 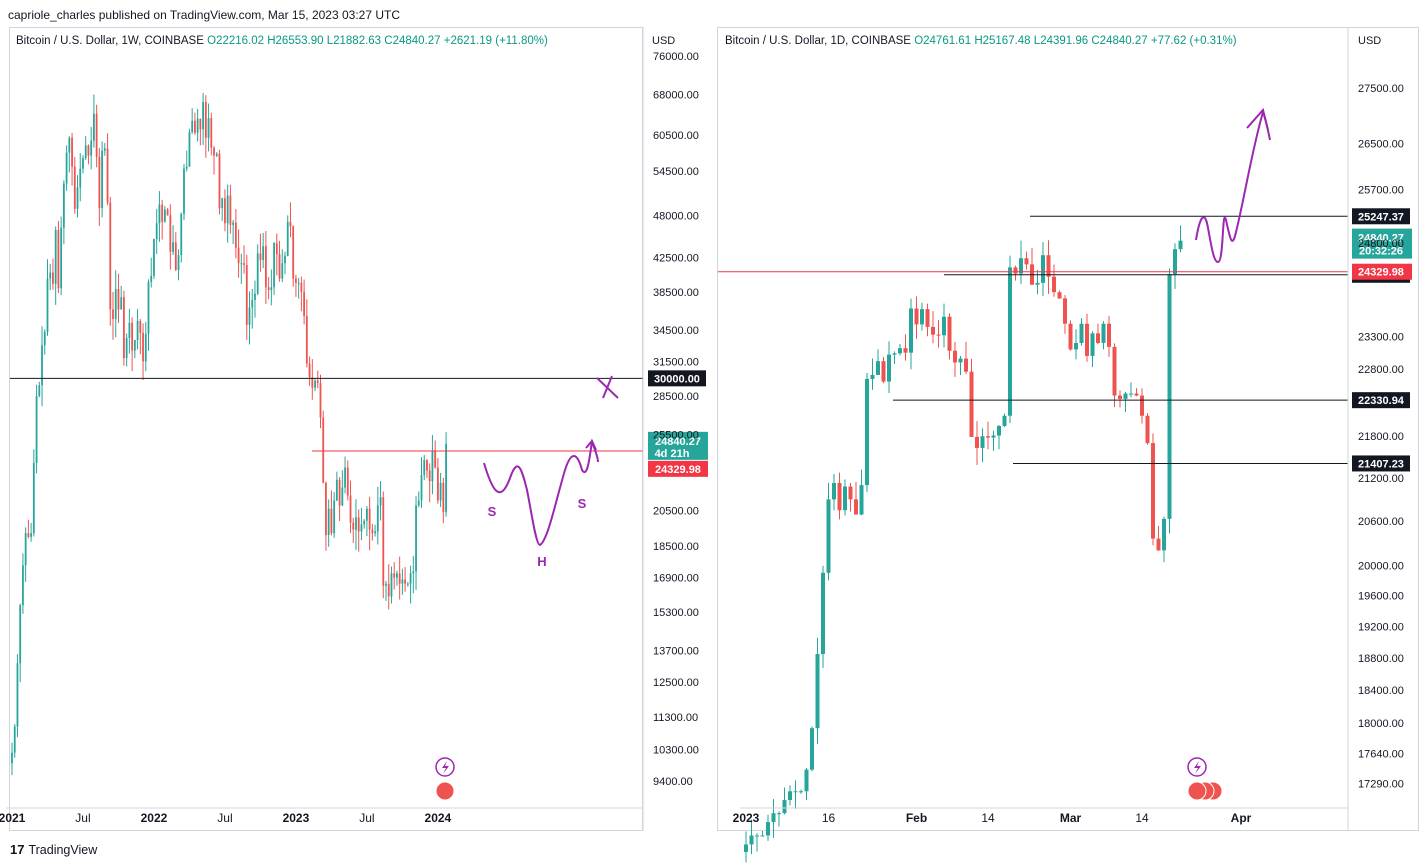 What do you see at coordinates (366, 818) in the screenshot?
I see `x-tick-label: Jul` at bounding box center [366, 818].